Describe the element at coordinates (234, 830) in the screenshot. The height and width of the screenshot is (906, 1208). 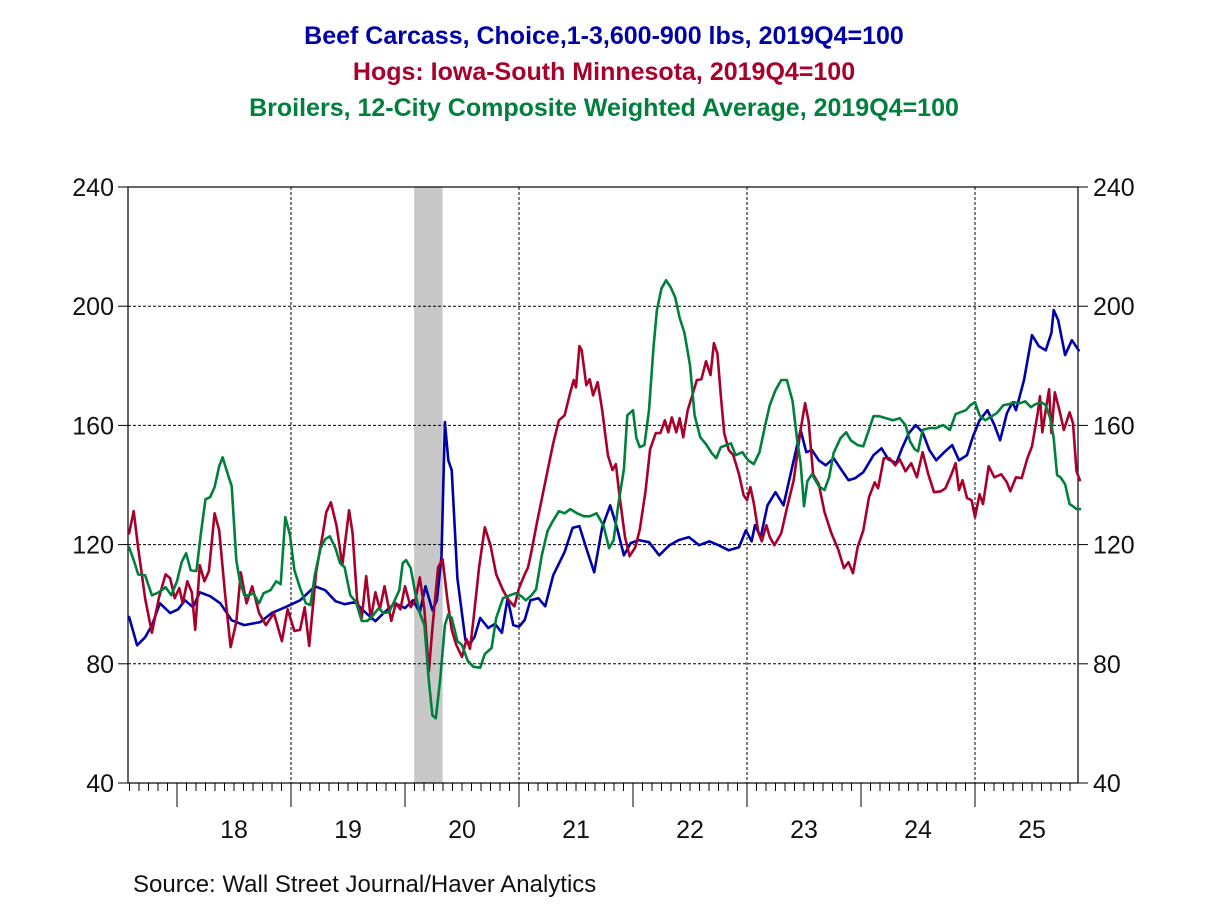
I see `x-tick-label: 18` at that location.